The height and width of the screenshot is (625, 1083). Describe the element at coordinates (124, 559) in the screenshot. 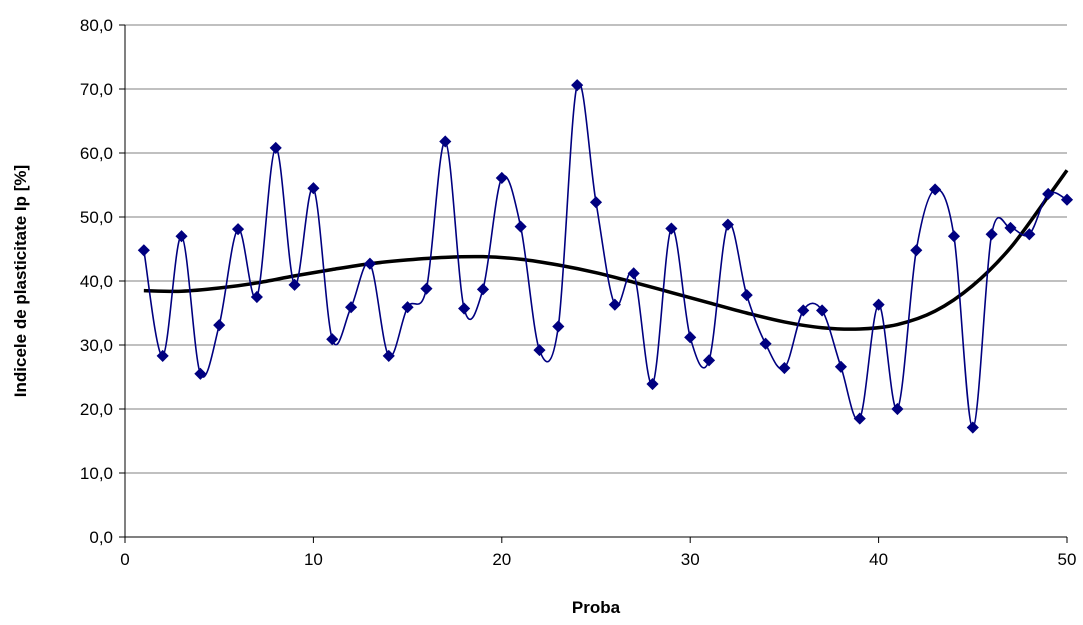

I see `x-tick-label: 0` at that location.